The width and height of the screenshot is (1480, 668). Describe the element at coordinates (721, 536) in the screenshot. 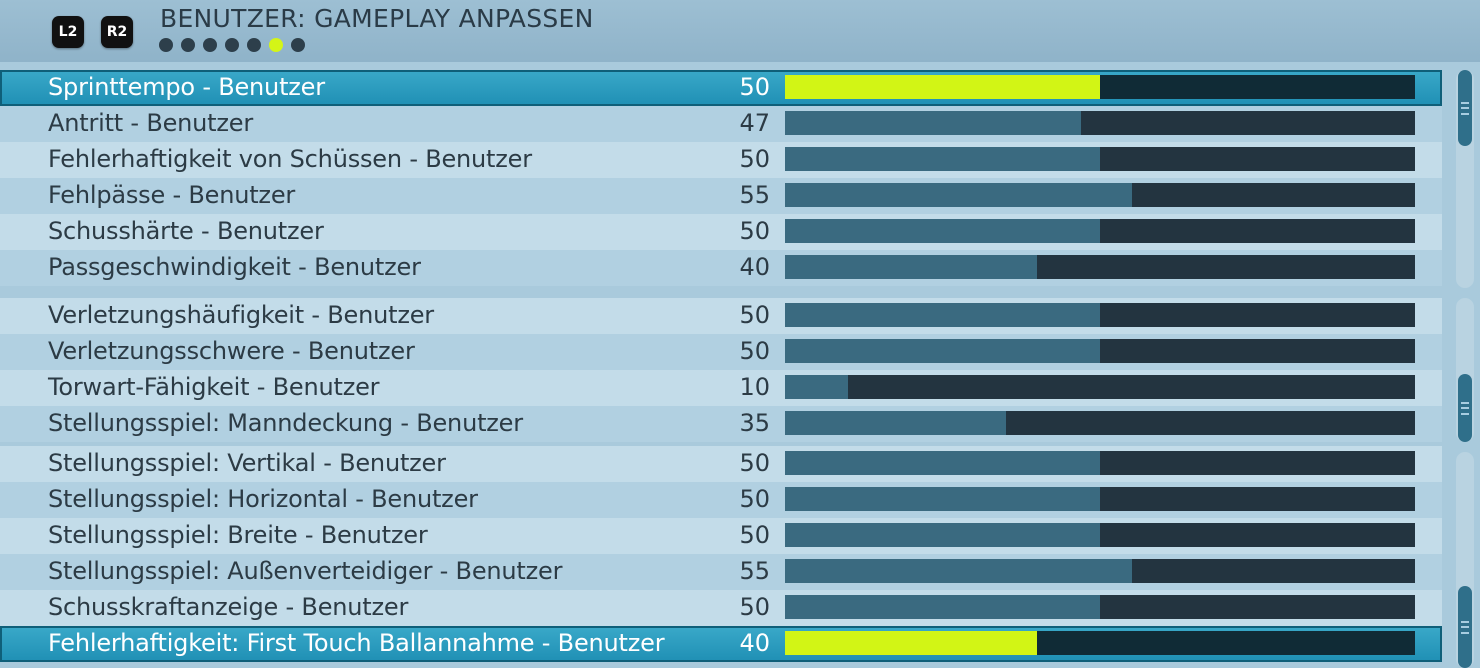

I see `setting-row: Stellungsspiel: Breite - Benutzer 50` at that location.